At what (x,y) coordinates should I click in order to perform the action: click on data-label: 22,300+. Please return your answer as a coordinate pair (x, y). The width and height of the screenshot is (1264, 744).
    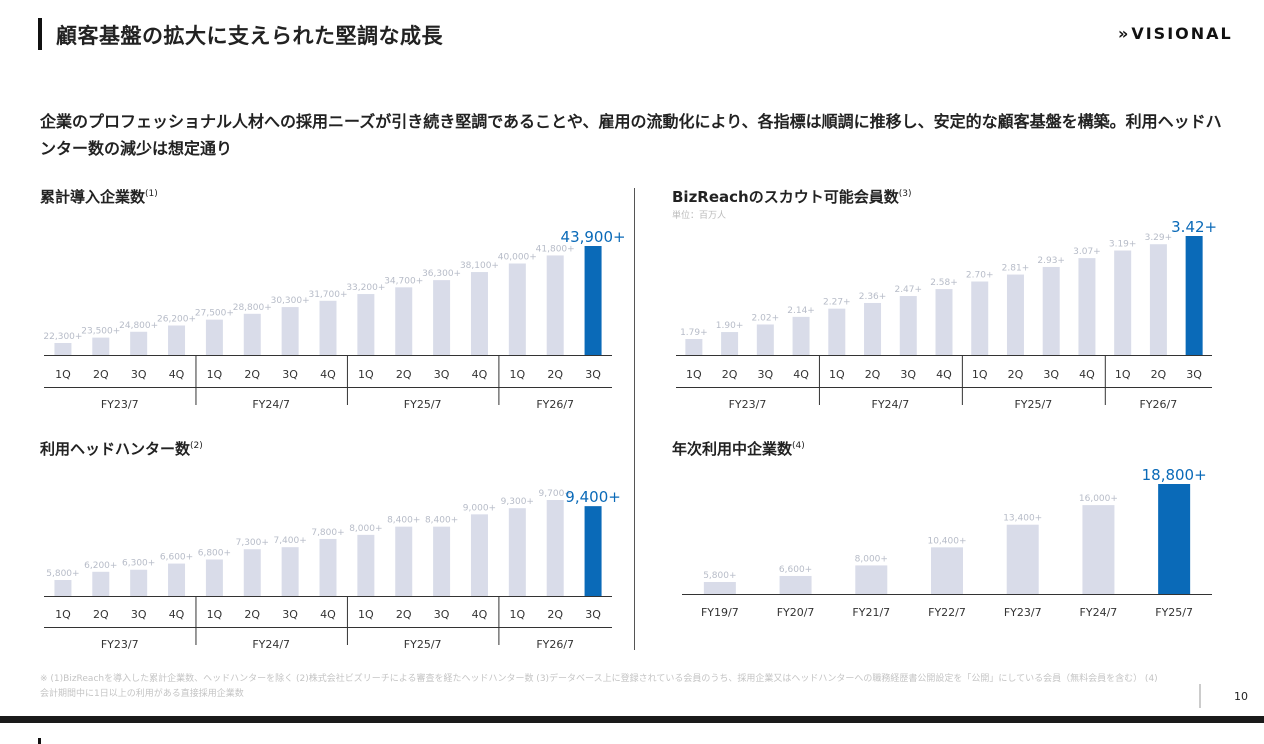
    Looking at the image, I should click on (62, 337).